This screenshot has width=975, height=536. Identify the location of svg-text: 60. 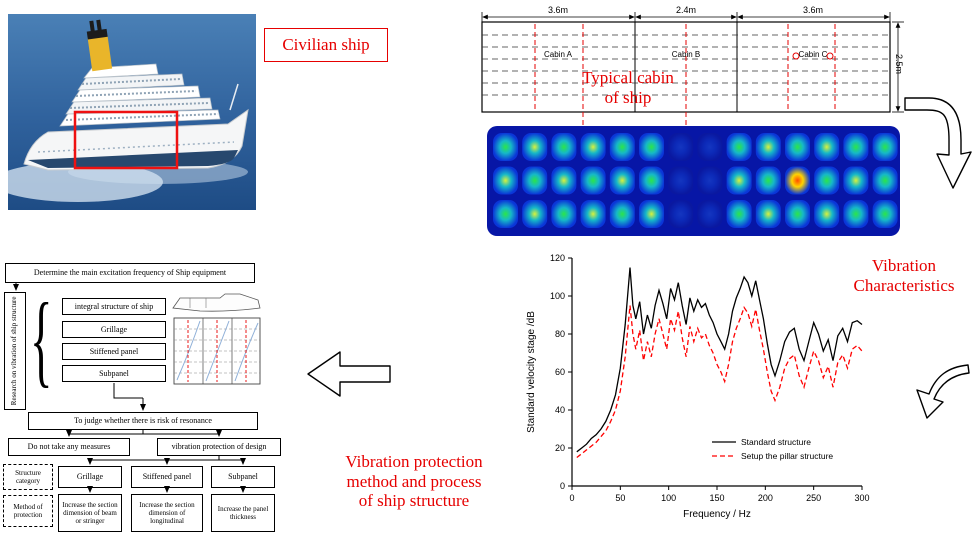
(560, 372).